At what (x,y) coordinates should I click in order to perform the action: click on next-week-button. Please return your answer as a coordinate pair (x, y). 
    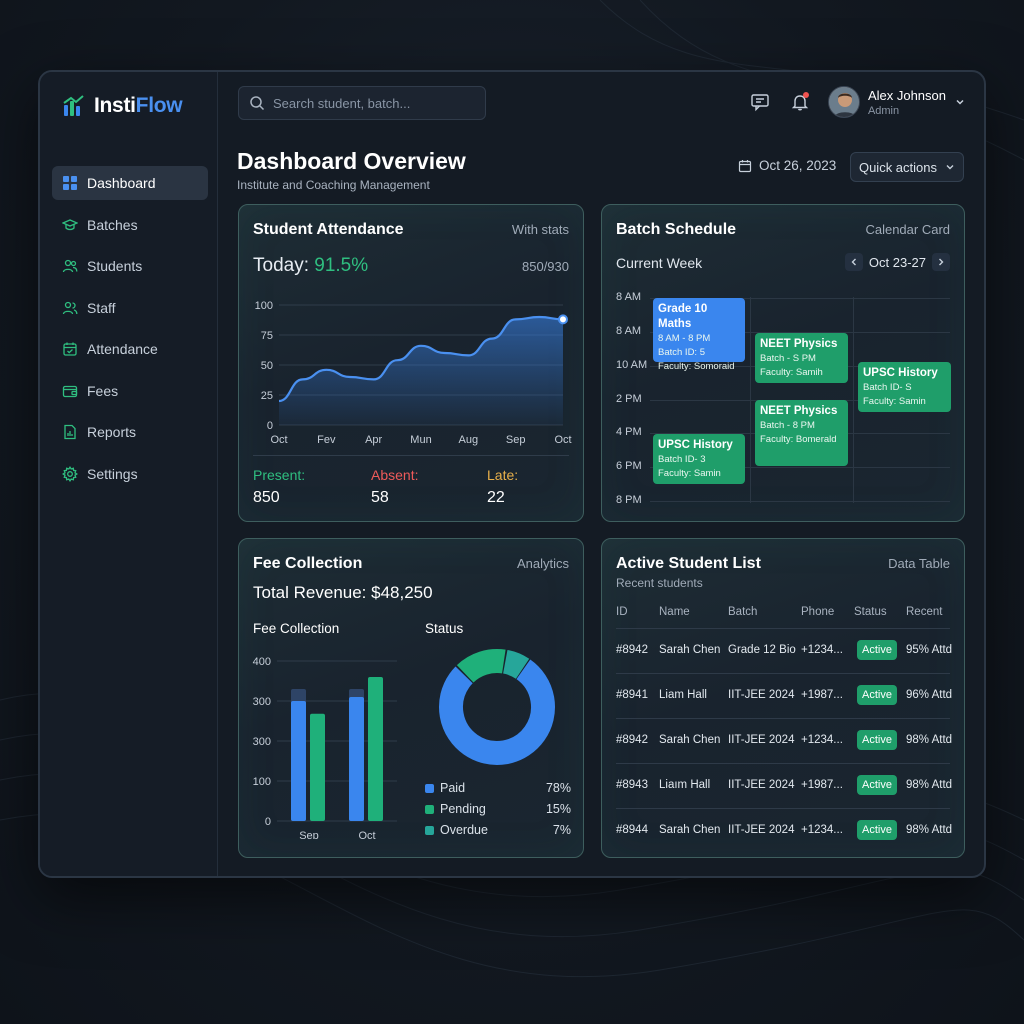
    Looking at the image, I should click on (941, 262).